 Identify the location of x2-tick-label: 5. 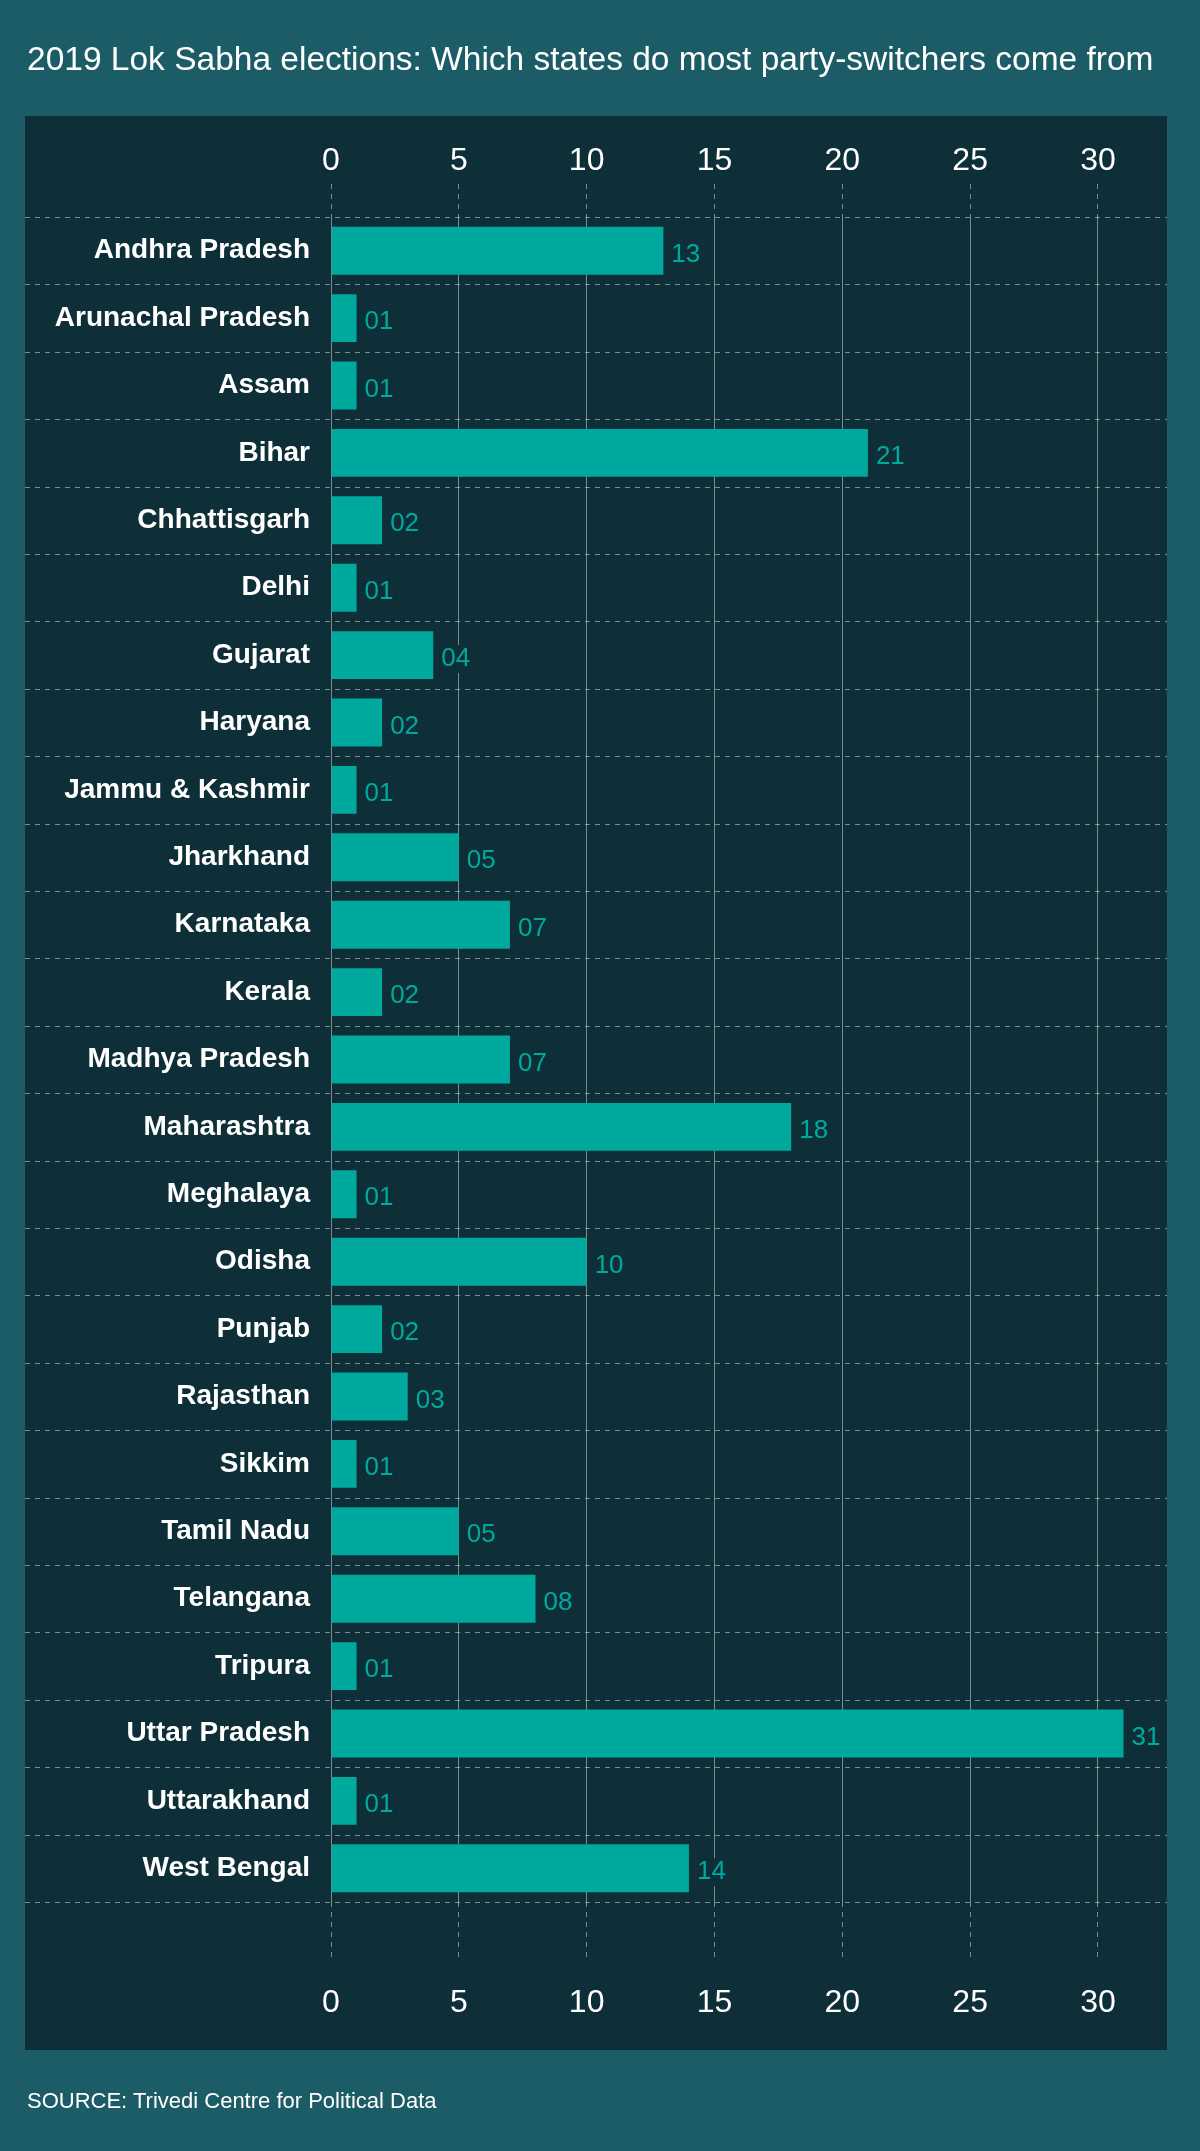
(458, 2001).